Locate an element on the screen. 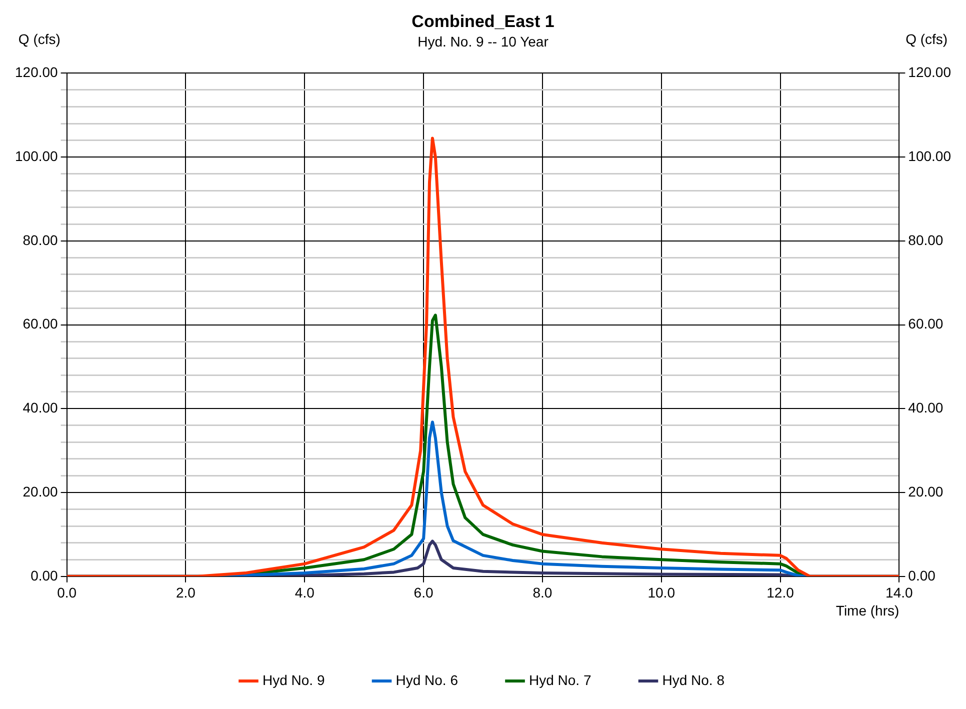  y-tick-label: 100.00 is located at coordinates (36, 156).